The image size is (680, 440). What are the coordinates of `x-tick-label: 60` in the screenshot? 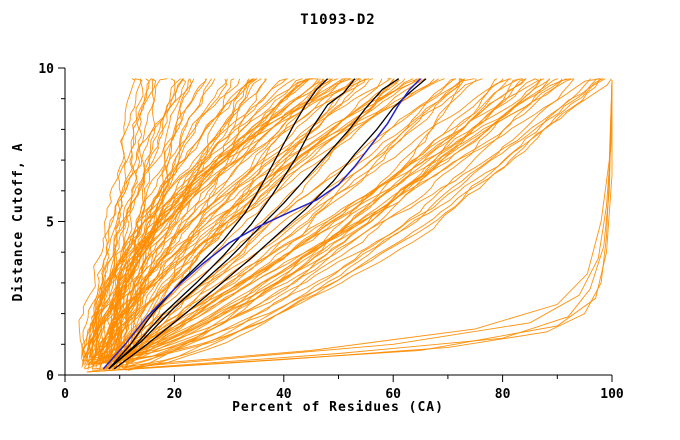 It's located at (393, 394).